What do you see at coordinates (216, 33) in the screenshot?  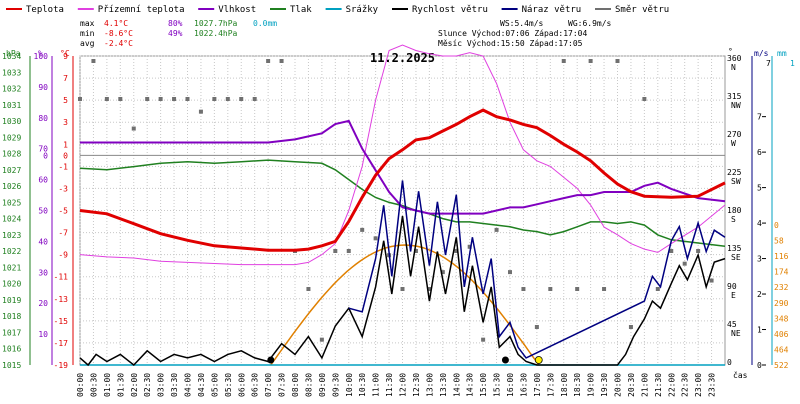 I see `stat-press-min: 1022.4hPa` at bounding box center [216, 33].